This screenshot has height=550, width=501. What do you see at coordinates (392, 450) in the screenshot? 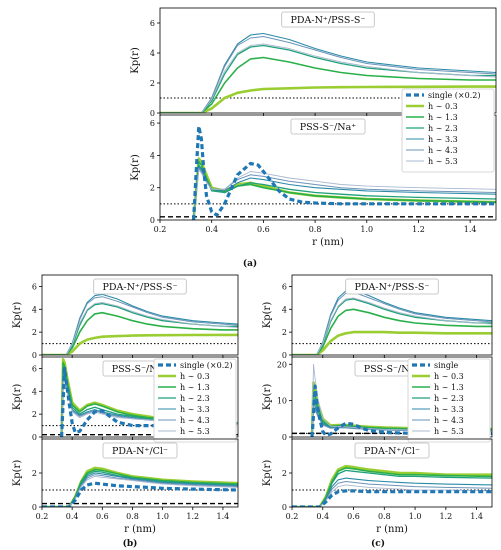
I see `panel-title: PDA-N⁺/Cl⁻` at bounding box center [392, 450].